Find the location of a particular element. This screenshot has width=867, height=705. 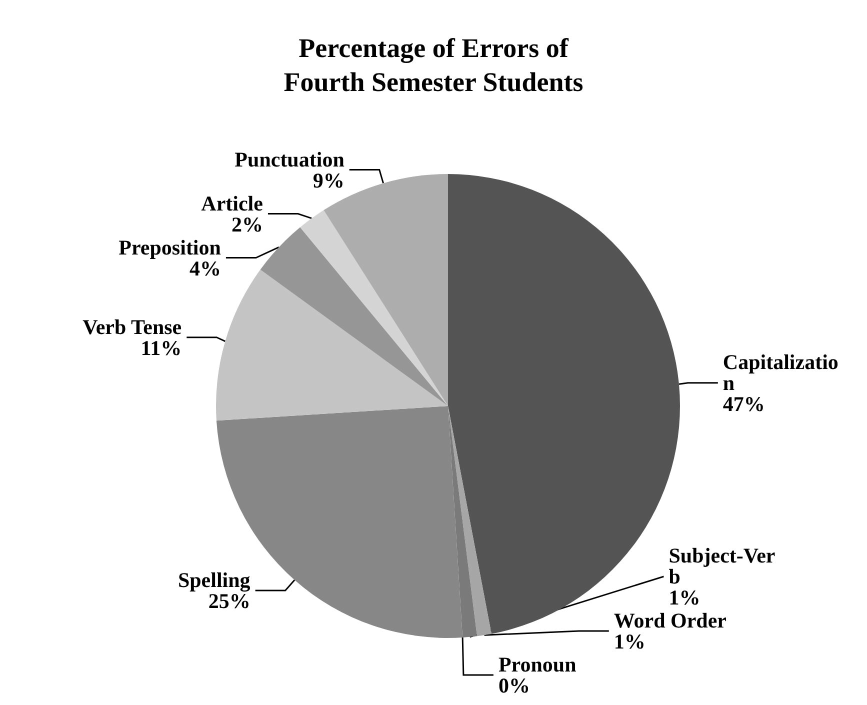

slice-label: Word Order is located at coordinates (670, 620).